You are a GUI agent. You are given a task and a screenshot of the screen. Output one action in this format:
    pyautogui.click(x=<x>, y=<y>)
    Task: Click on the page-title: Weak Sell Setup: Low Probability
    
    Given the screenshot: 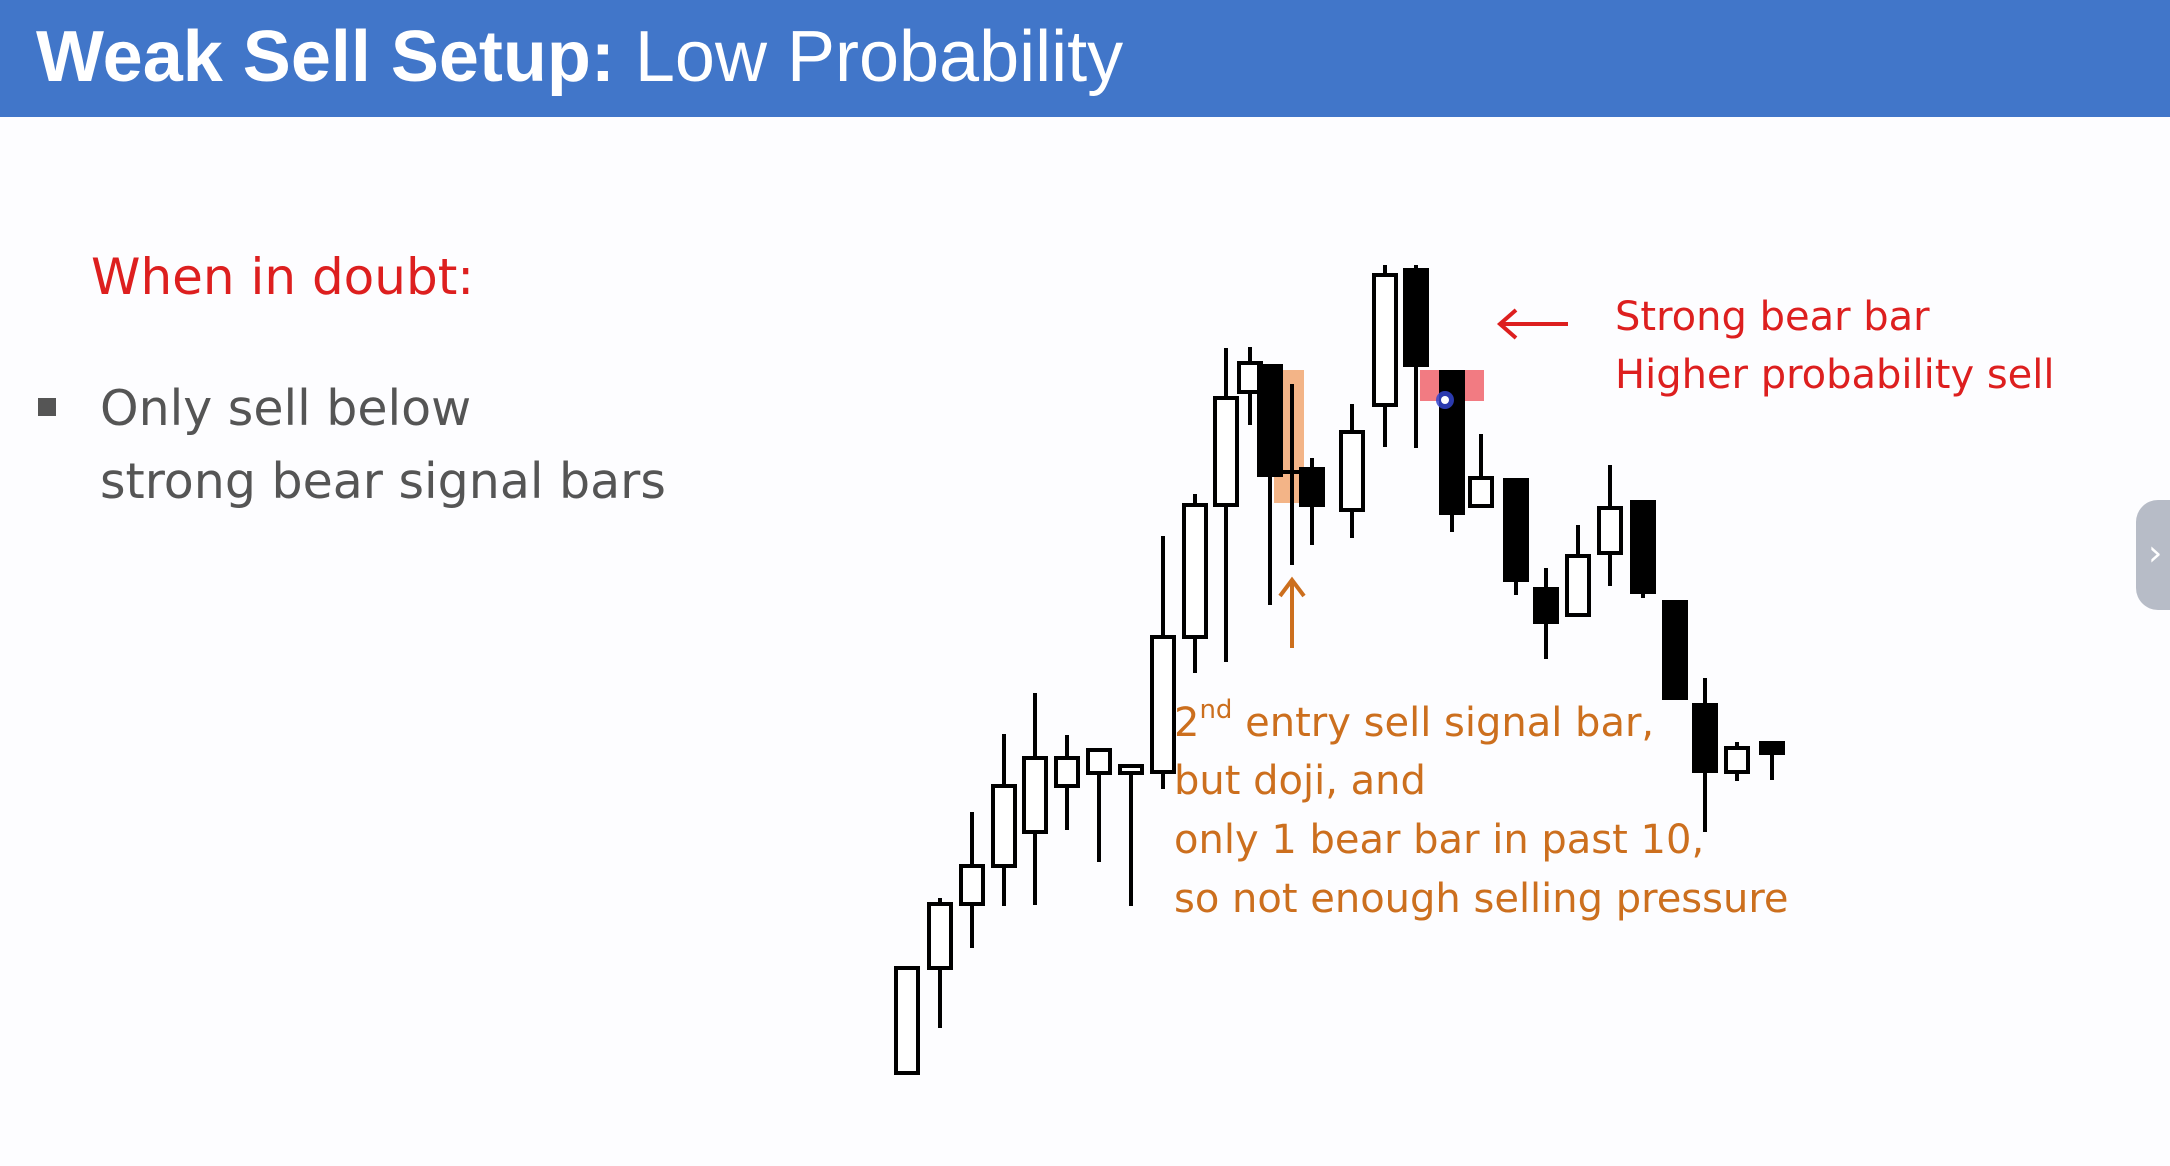 What is the action you would take?
    pyautogui.click(x=579, y=57)
    